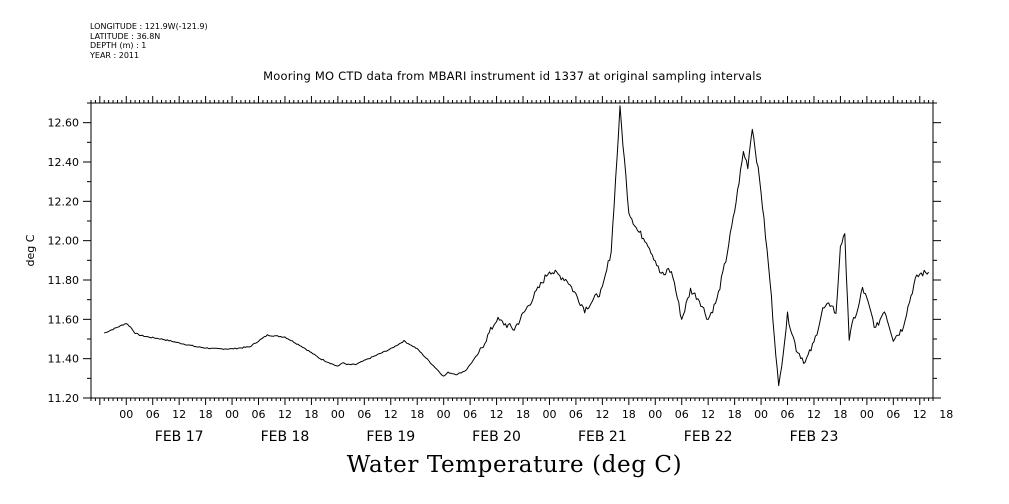 This screenshot has height=504, width=1009. Describe the element at coordinates (64, 123) in the screenshot. I see `y-tick-label: 12.60` at that location.